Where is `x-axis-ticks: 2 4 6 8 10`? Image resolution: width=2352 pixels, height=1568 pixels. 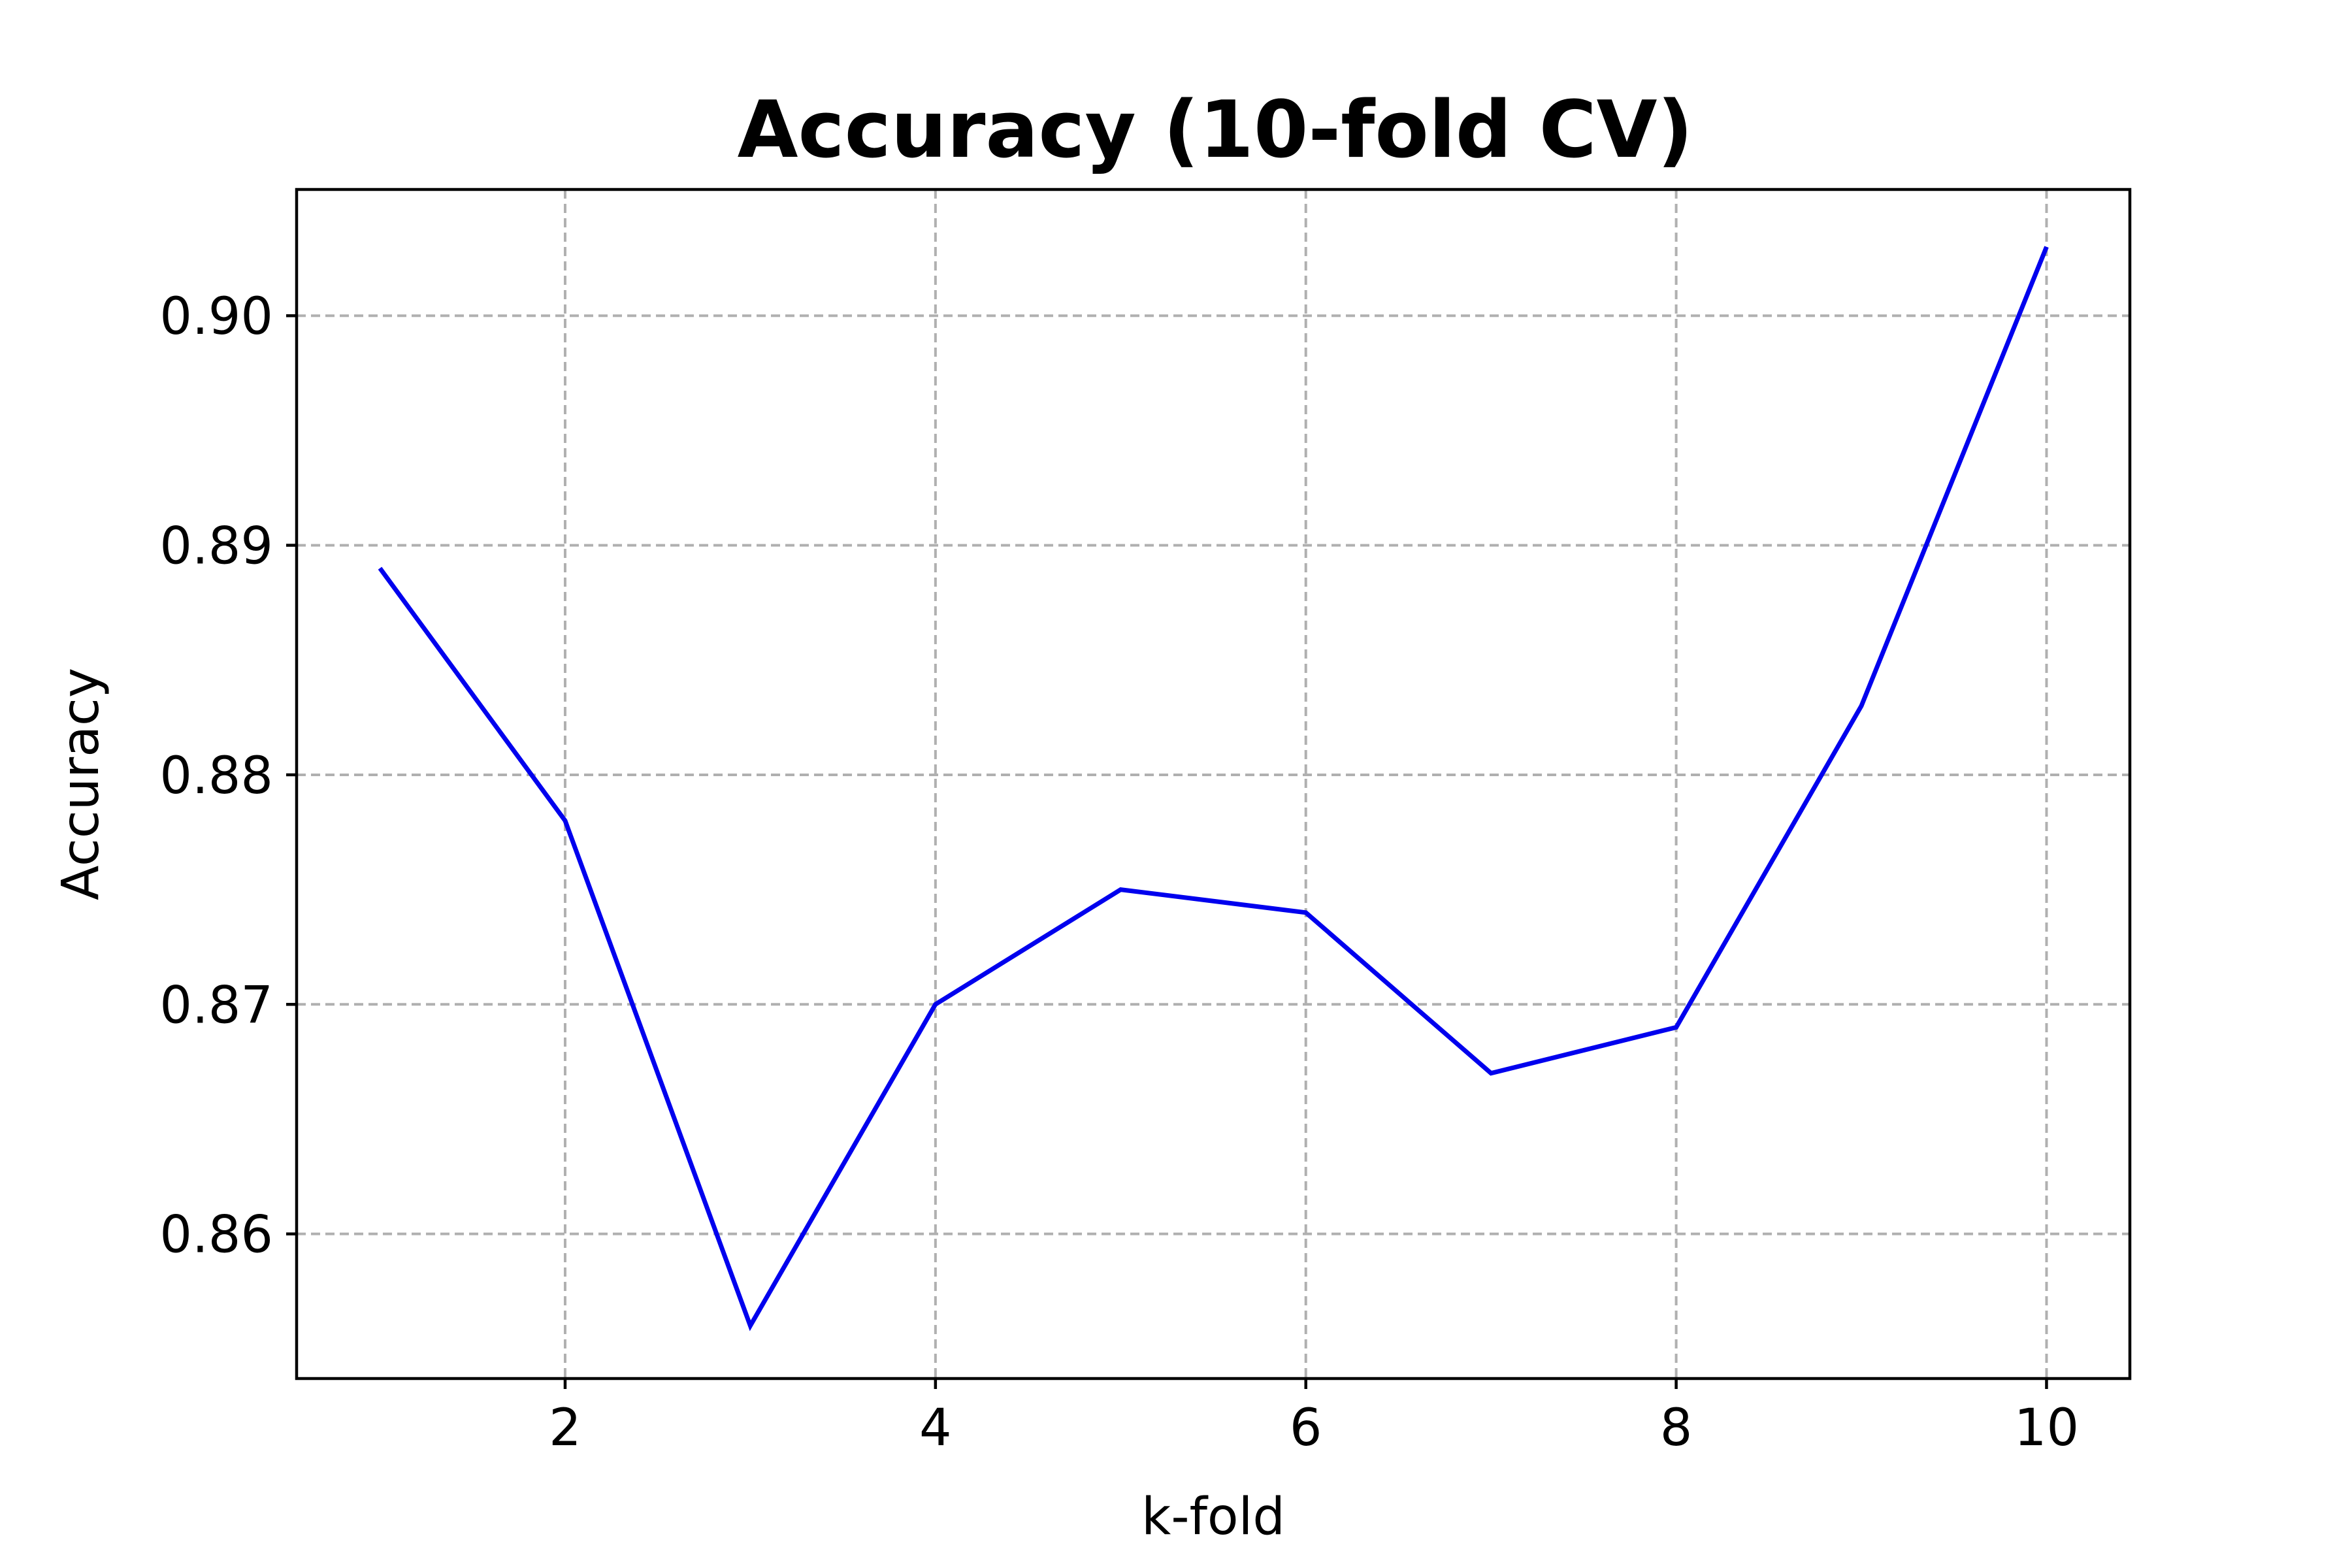
x-axis-ticks: 2 4 6 8 10 is located at coordinates (1314, 1418).